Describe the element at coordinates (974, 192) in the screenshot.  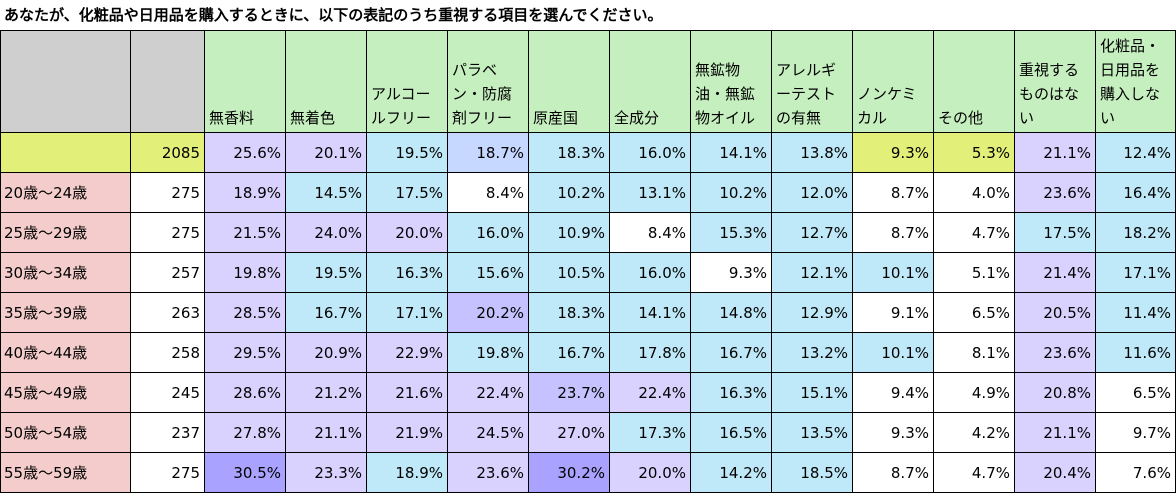
I see `value-cell: 4.0%` at that location.